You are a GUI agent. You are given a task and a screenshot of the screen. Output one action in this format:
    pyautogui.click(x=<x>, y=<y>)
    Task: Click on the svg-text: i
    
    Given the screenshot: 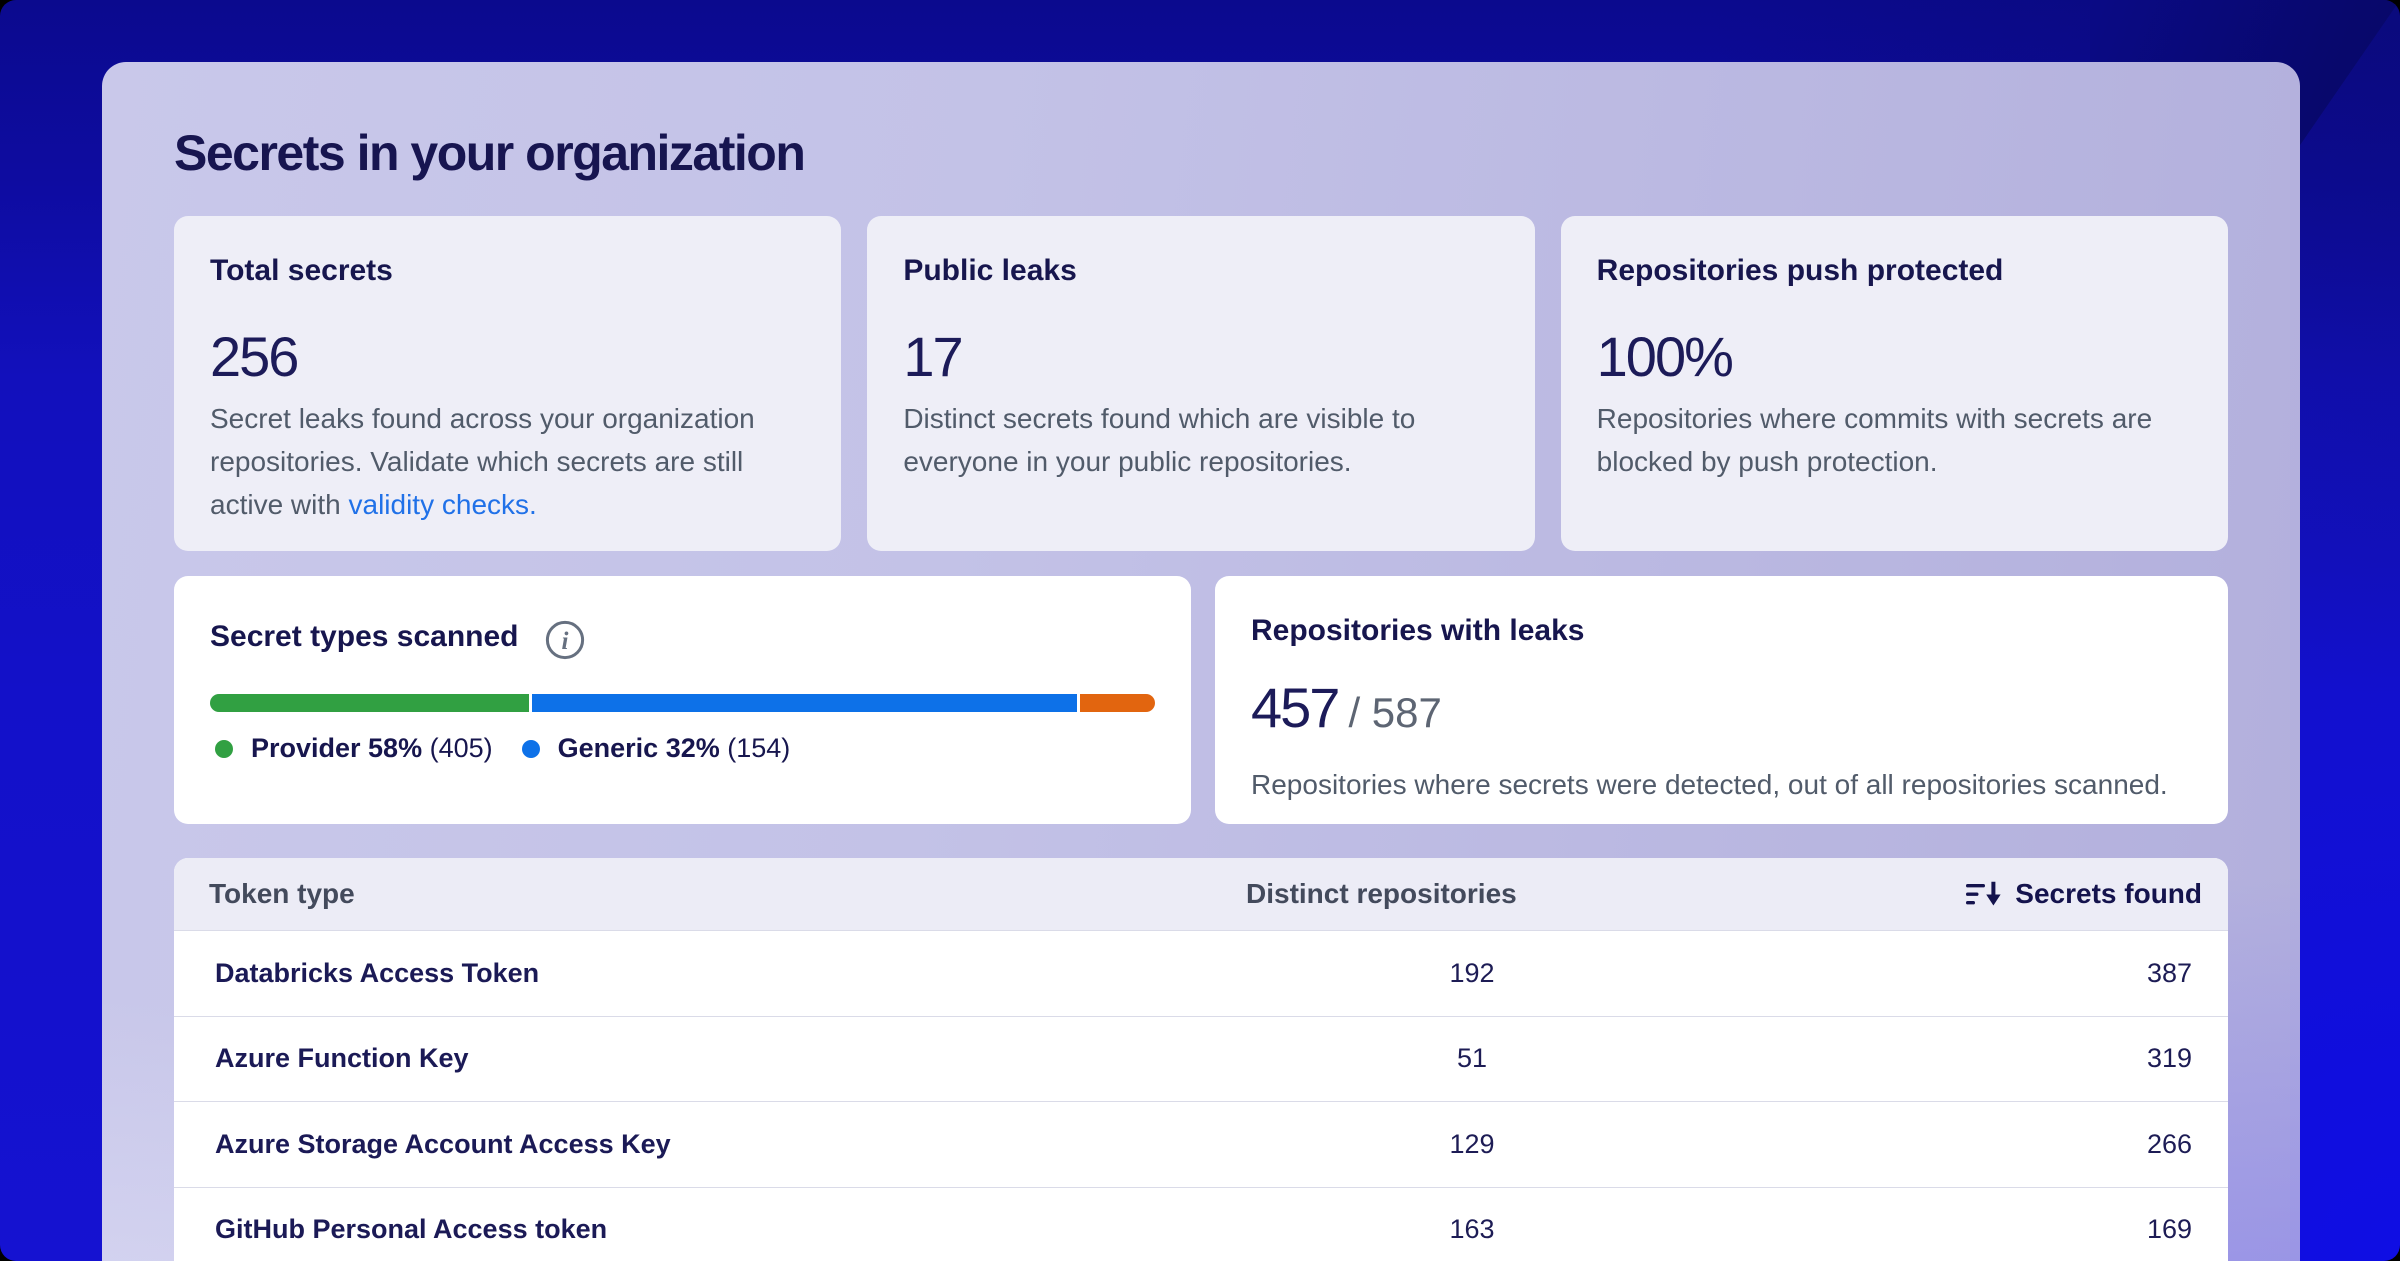 What is the action you would take?
    pyautogui.click(x=565, y=641)
    